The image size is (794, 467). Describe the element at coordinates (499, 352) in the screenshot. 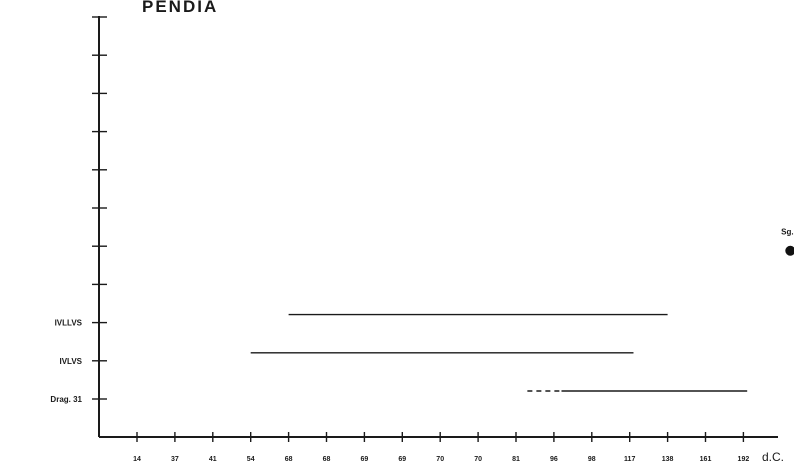

I see `range-bars` at that location.